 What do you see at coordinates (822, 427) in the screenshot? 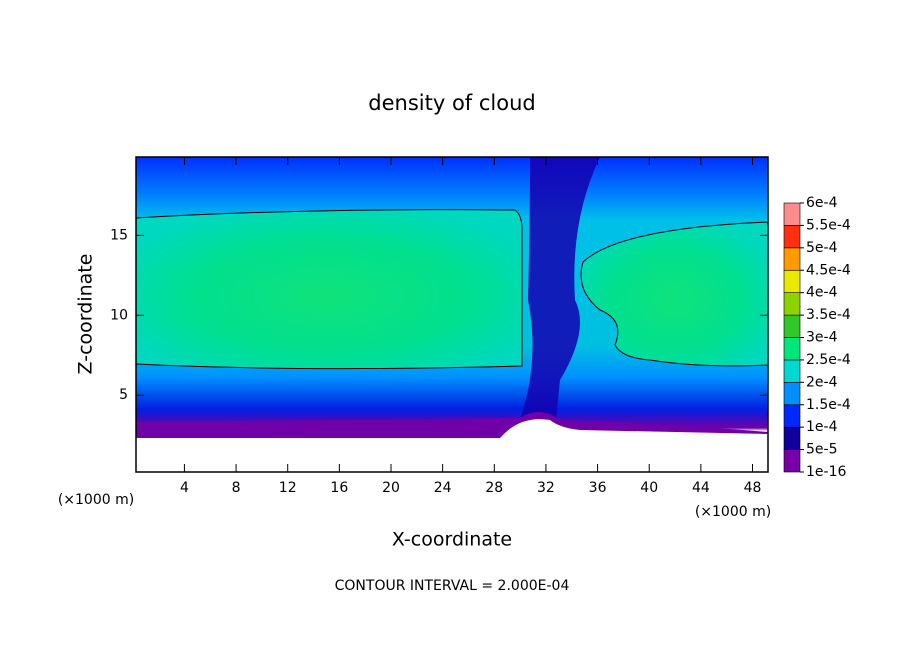
I see `colorbar-label: 1e-4` at bounding box center [822, 427].